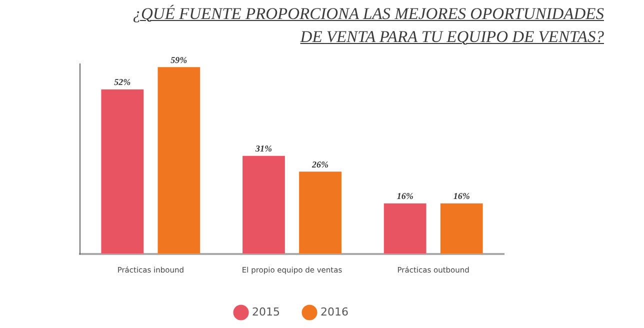  Describe the element at coordinates (320, 164) in the screenshot. I see `data-label: 26%` at that location.